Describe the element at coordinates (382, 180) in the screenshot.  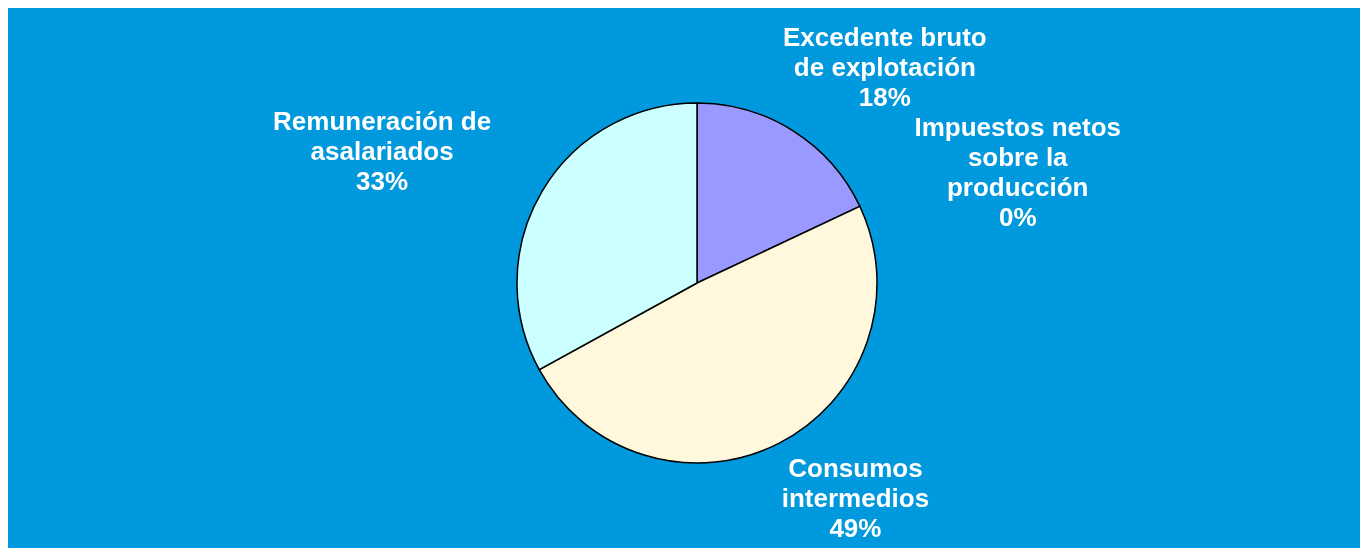
I see `data-label: 33%` at that location.